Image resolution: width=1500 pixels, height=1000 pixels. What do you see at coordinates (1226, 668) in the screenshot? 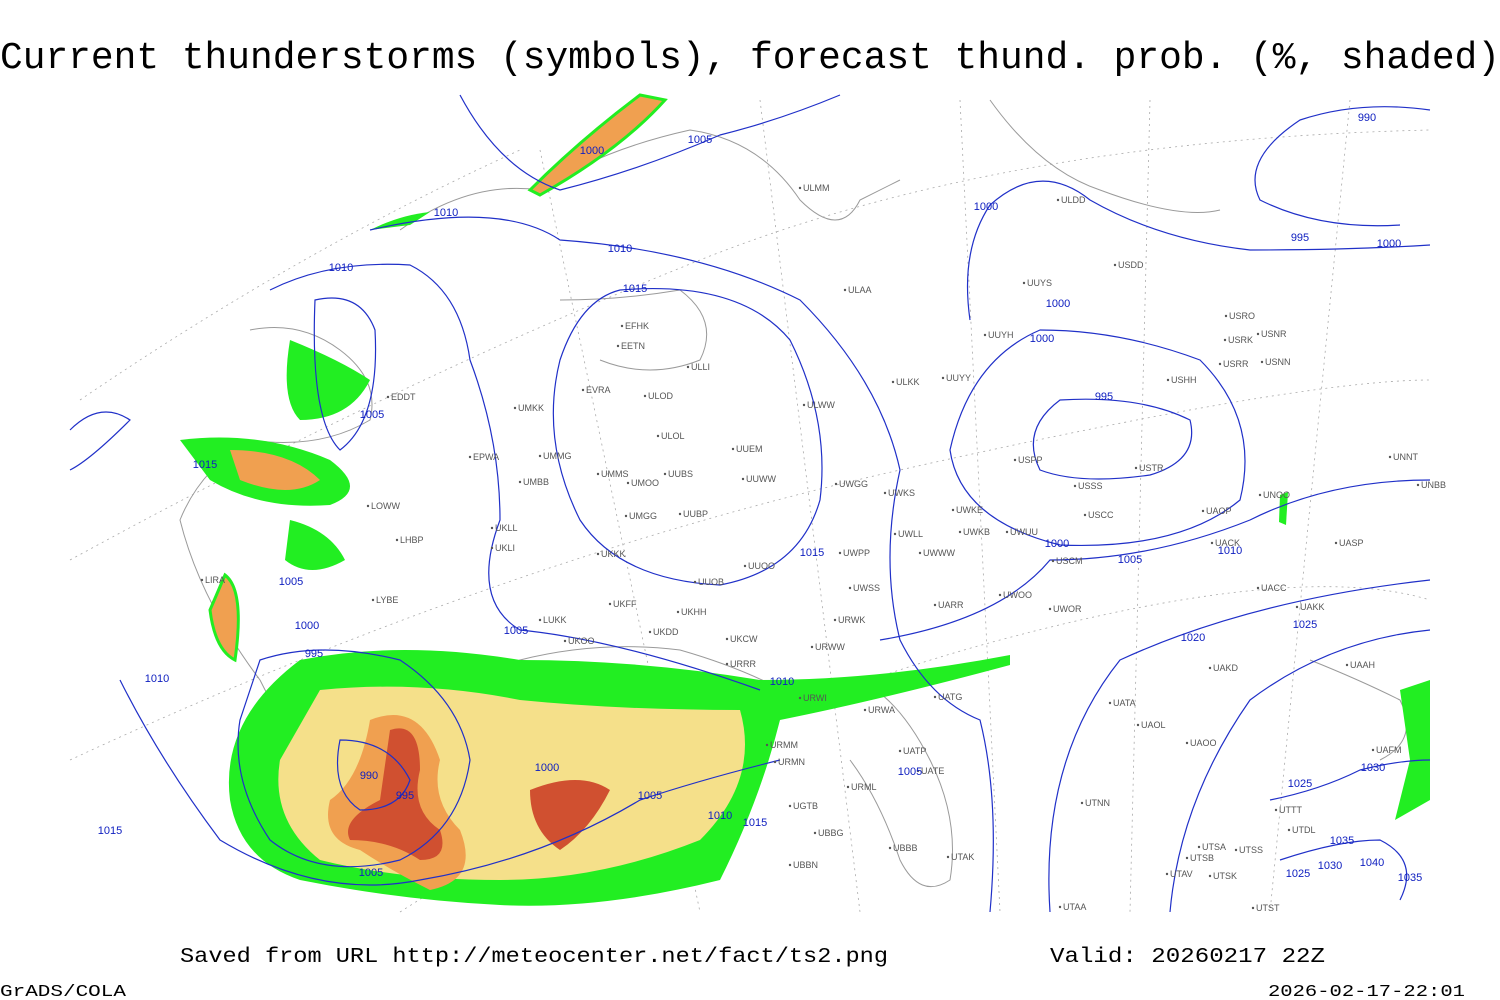
I see `station-label: UAKD` at bounding box center [1226, 668].